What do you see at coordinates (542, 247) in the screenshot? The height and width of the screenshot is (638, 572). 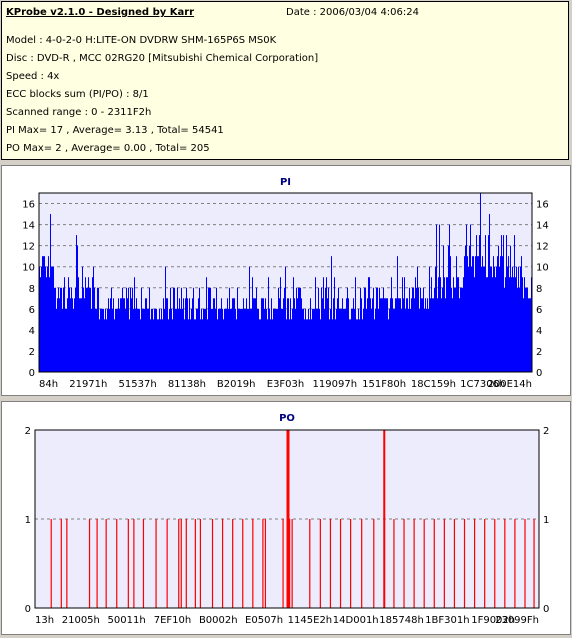 I see `y-tick-label-right: 12` at bounding box center [542, 247].